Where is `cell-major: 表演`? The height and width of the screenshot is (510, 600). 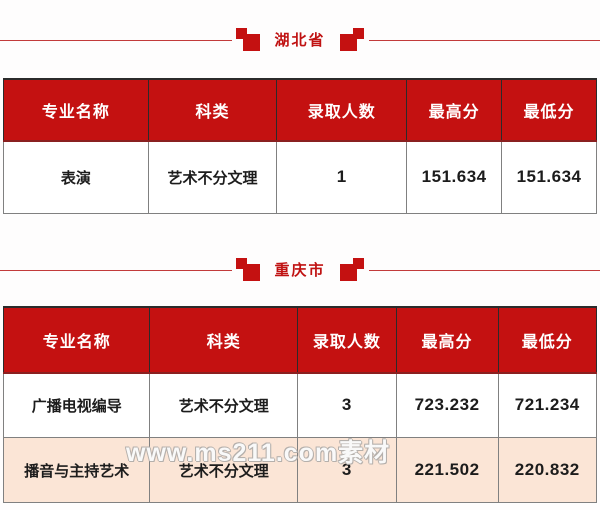
cell-major: 表演 is located at coordinates (76, 177).